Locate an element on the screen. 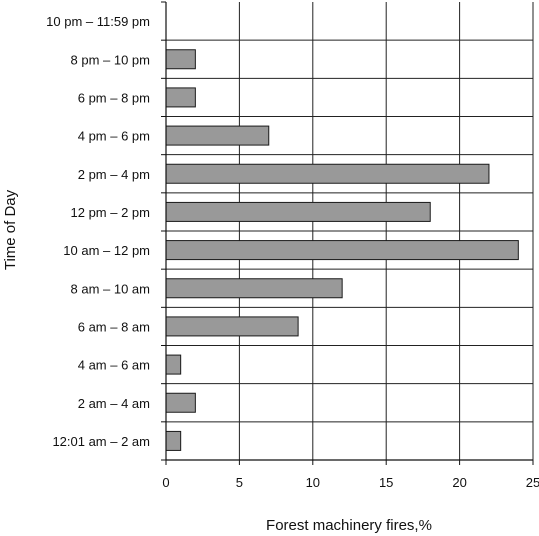  category-label: 6 pm – 8 pm is located at coordinates (114, 97).